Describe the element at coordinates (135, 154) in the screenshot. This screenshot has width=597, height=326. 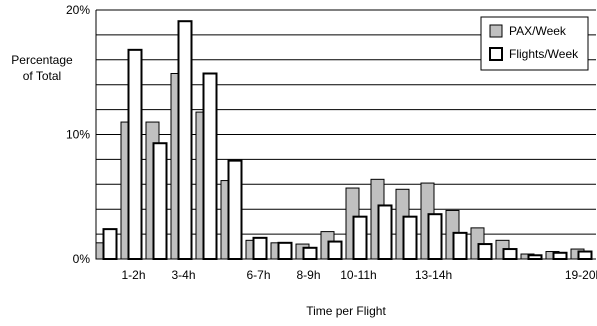
I see `bar-flights-1-2h` at that location.